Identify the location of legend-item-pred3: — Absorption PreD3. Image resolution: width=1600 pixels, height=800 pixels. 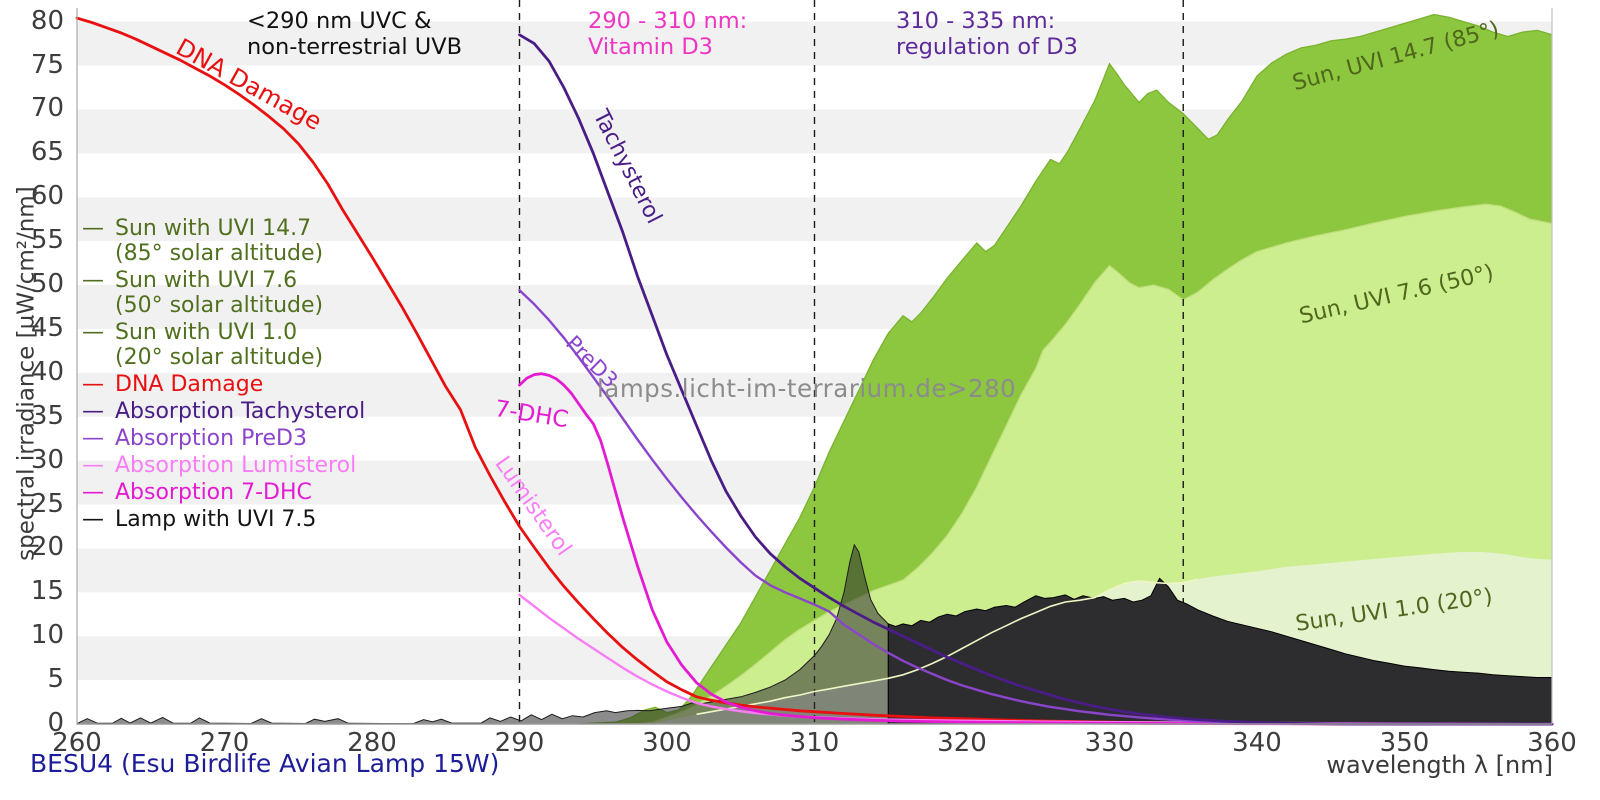
(223, 438).